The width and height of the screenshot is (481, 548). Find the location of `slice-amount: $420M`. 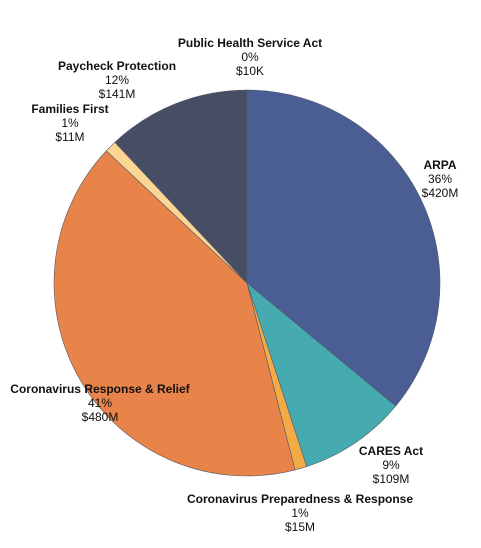

slice-amount: $420M is located at coordinates (440, 193).